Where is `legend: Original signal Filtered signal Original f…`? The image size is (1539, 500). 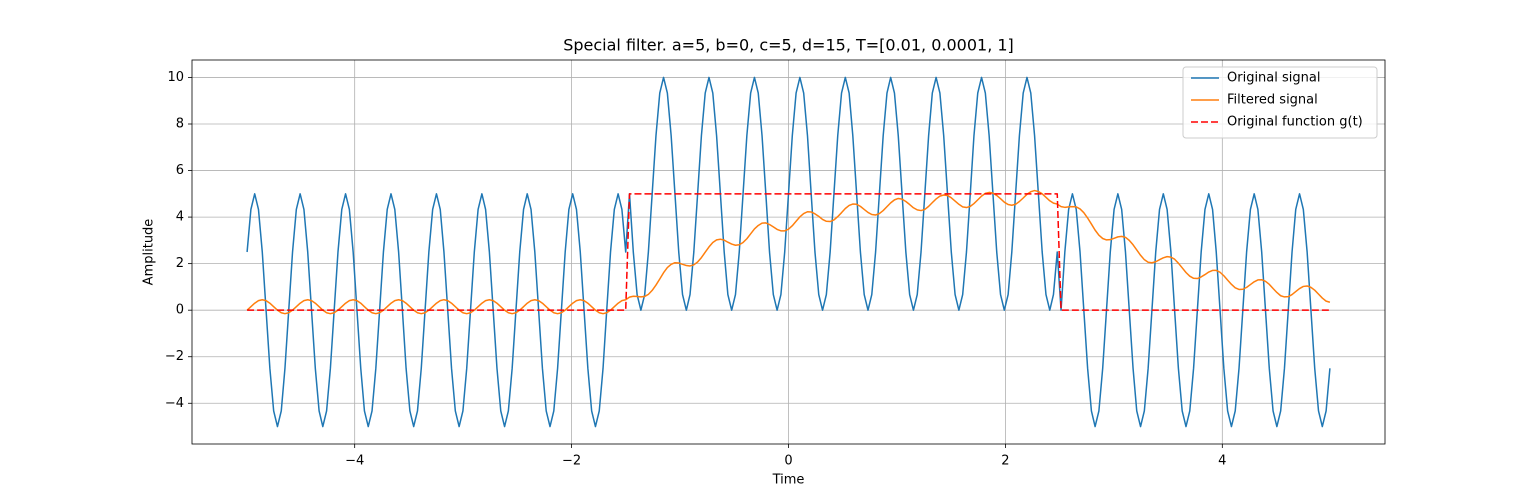
legend: Original signal Filtered signal Original f… is located at coordinates (1280, 102).